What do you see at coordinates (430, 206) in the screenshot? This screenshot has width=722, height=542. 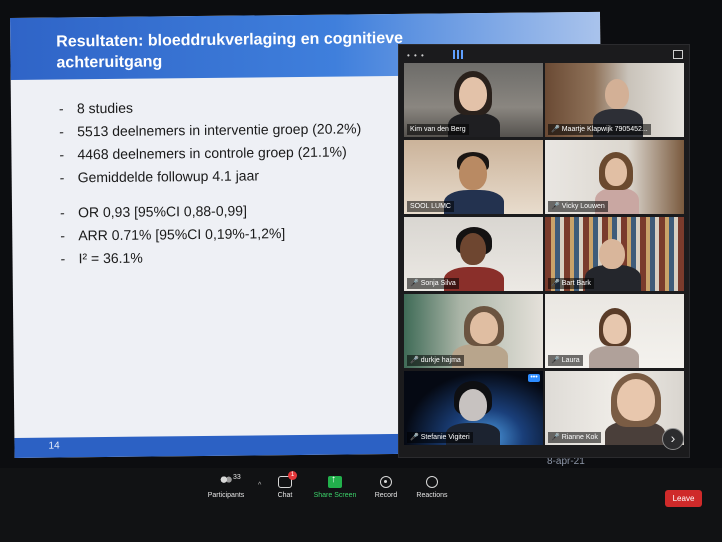 I see `participant-name-tag: SOOL LUMC` at bounding box center [430, 206].